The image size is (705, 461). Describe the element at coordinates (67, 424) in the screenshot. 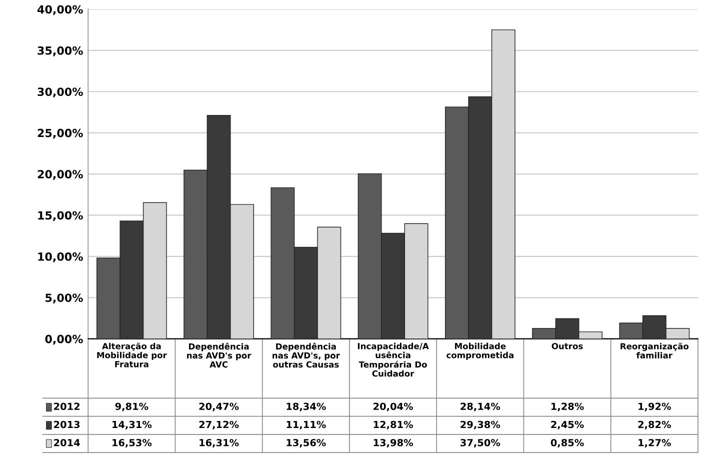

I see `legend-label: 2013` at that location.